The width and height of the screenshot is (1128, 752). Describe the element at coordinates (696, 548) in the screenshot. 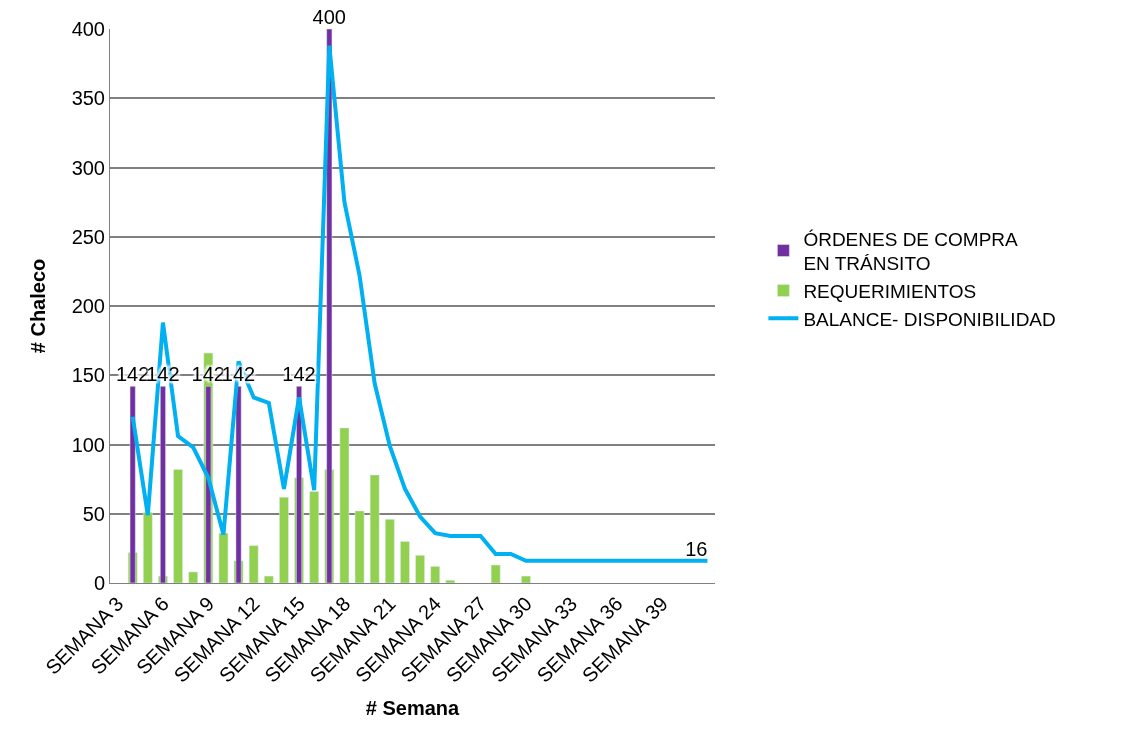

I see `data-label: 16` at that location.